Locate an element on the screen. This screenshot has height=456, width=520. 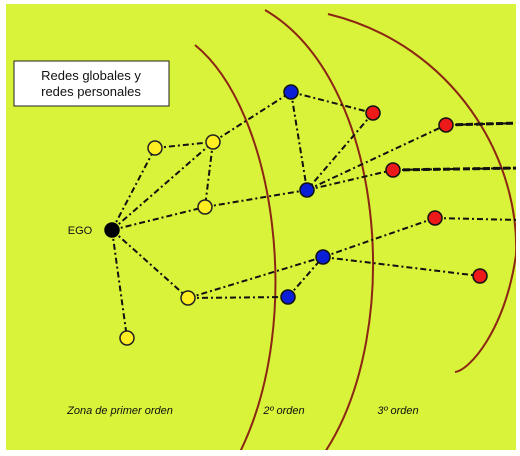
title-box is located at coordinates (91, 83).